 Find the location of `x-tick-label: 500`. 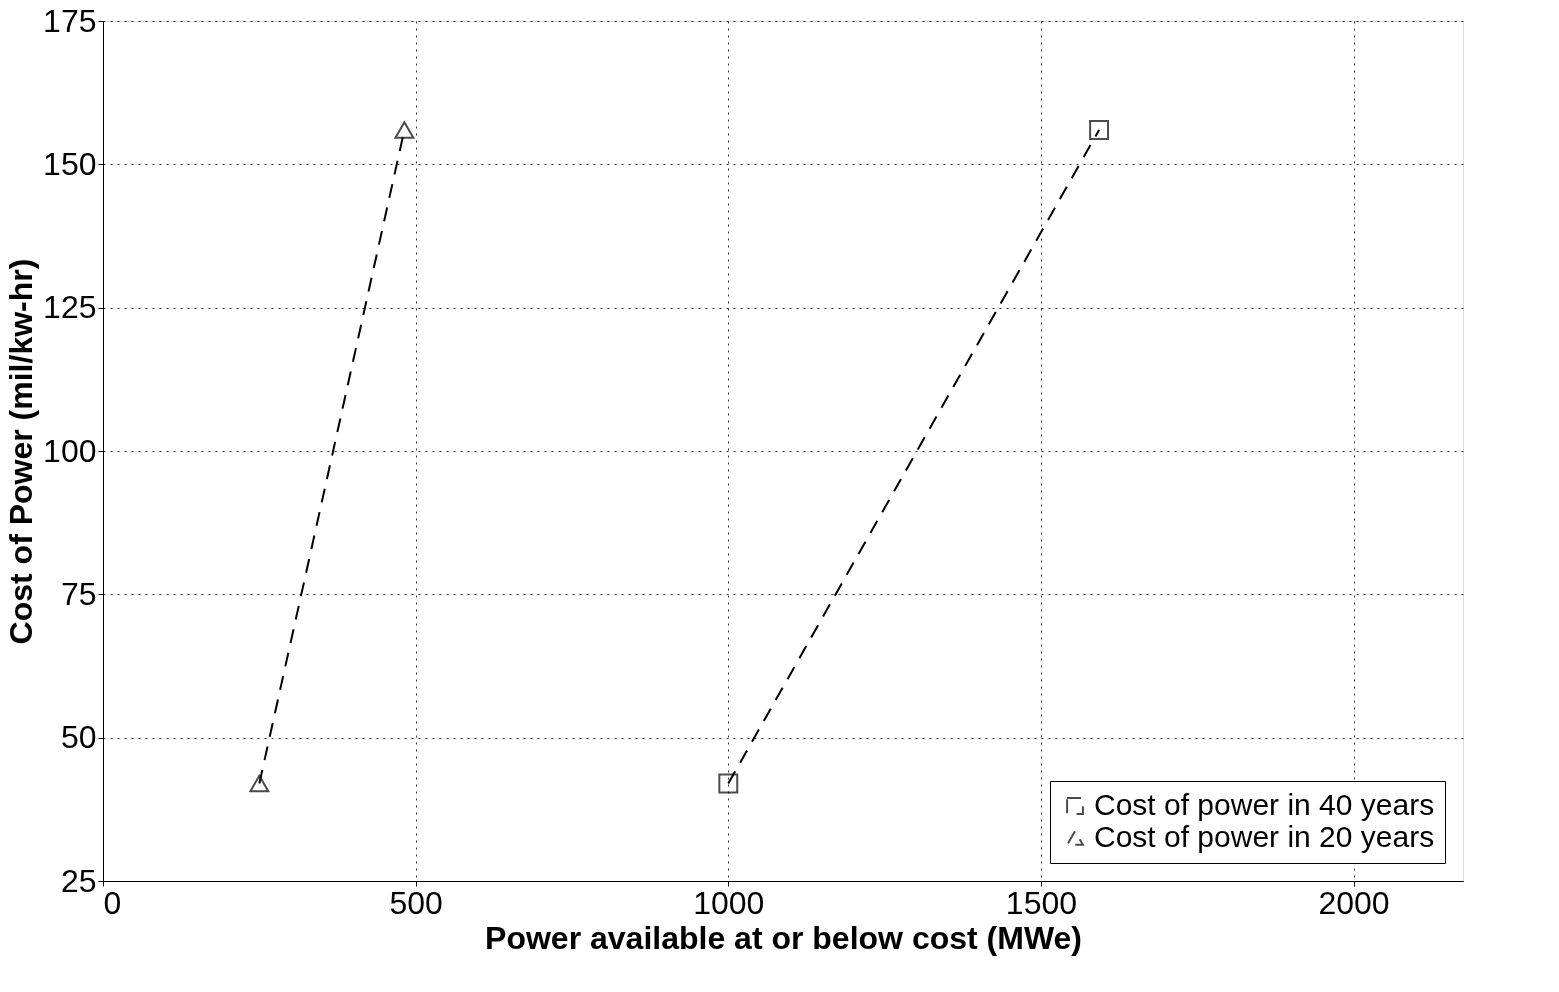

x-tick-label: 500 is located at coordinates (416, 902).